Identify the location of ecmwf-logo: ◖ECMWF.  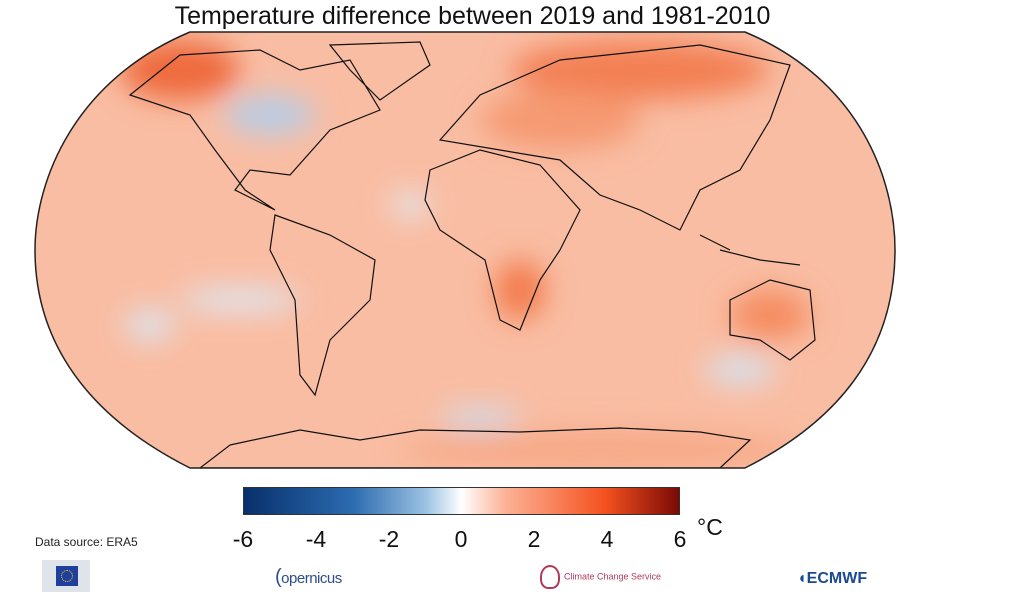
(832, 578).